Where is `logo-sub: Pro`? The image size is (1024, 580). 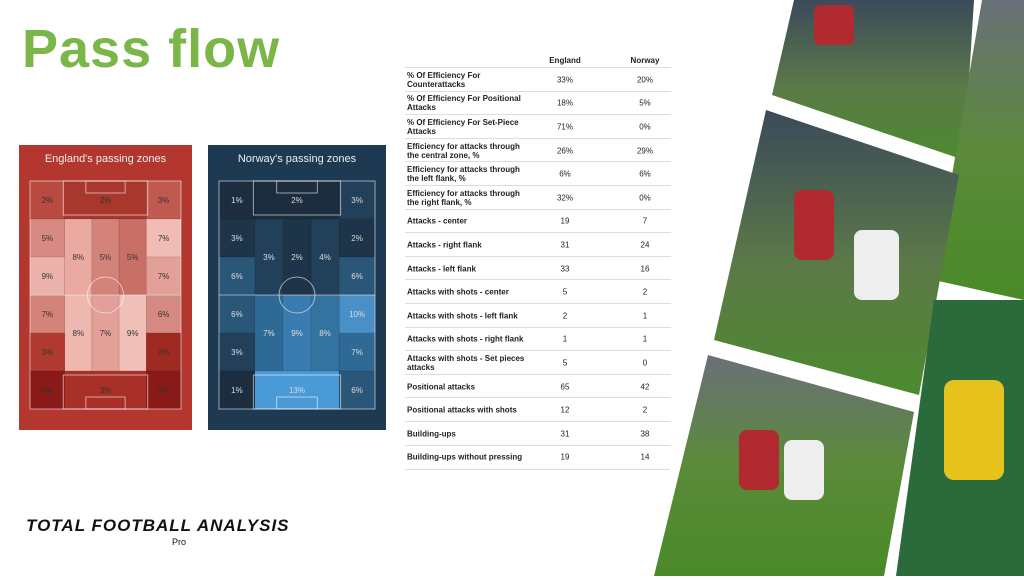 logo-sub: Pro is located at coordinates (179, 542).